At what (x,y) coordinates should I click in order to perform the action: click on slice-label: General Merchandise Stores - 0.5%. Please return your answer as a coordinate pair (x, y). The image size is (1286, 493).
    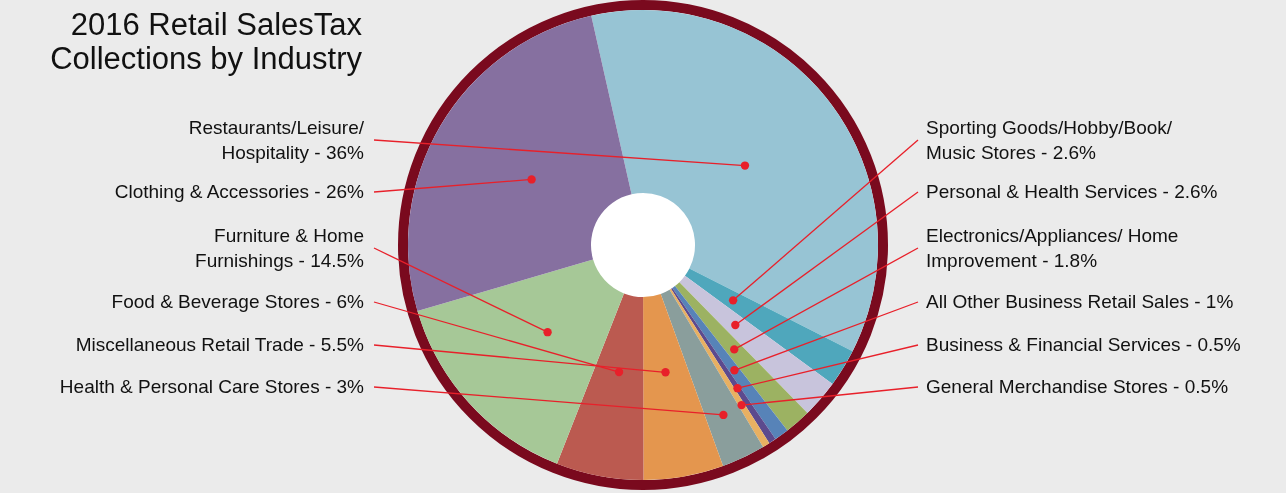
    Looking at the image, I should click on (1077, 386).